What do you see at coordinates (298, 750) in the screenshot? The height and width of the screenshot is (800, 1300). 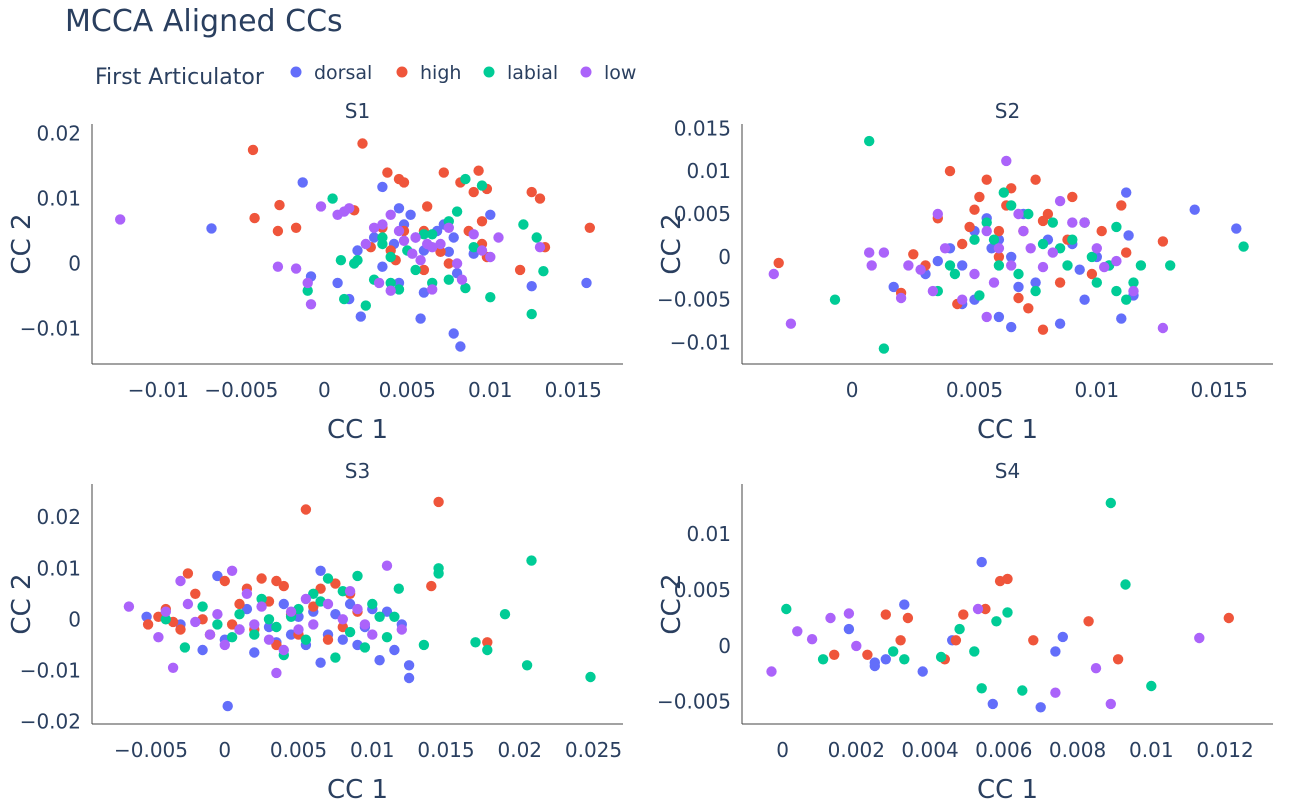 I see `x-tick-label: 0.005` at bounding box center [298, 750].